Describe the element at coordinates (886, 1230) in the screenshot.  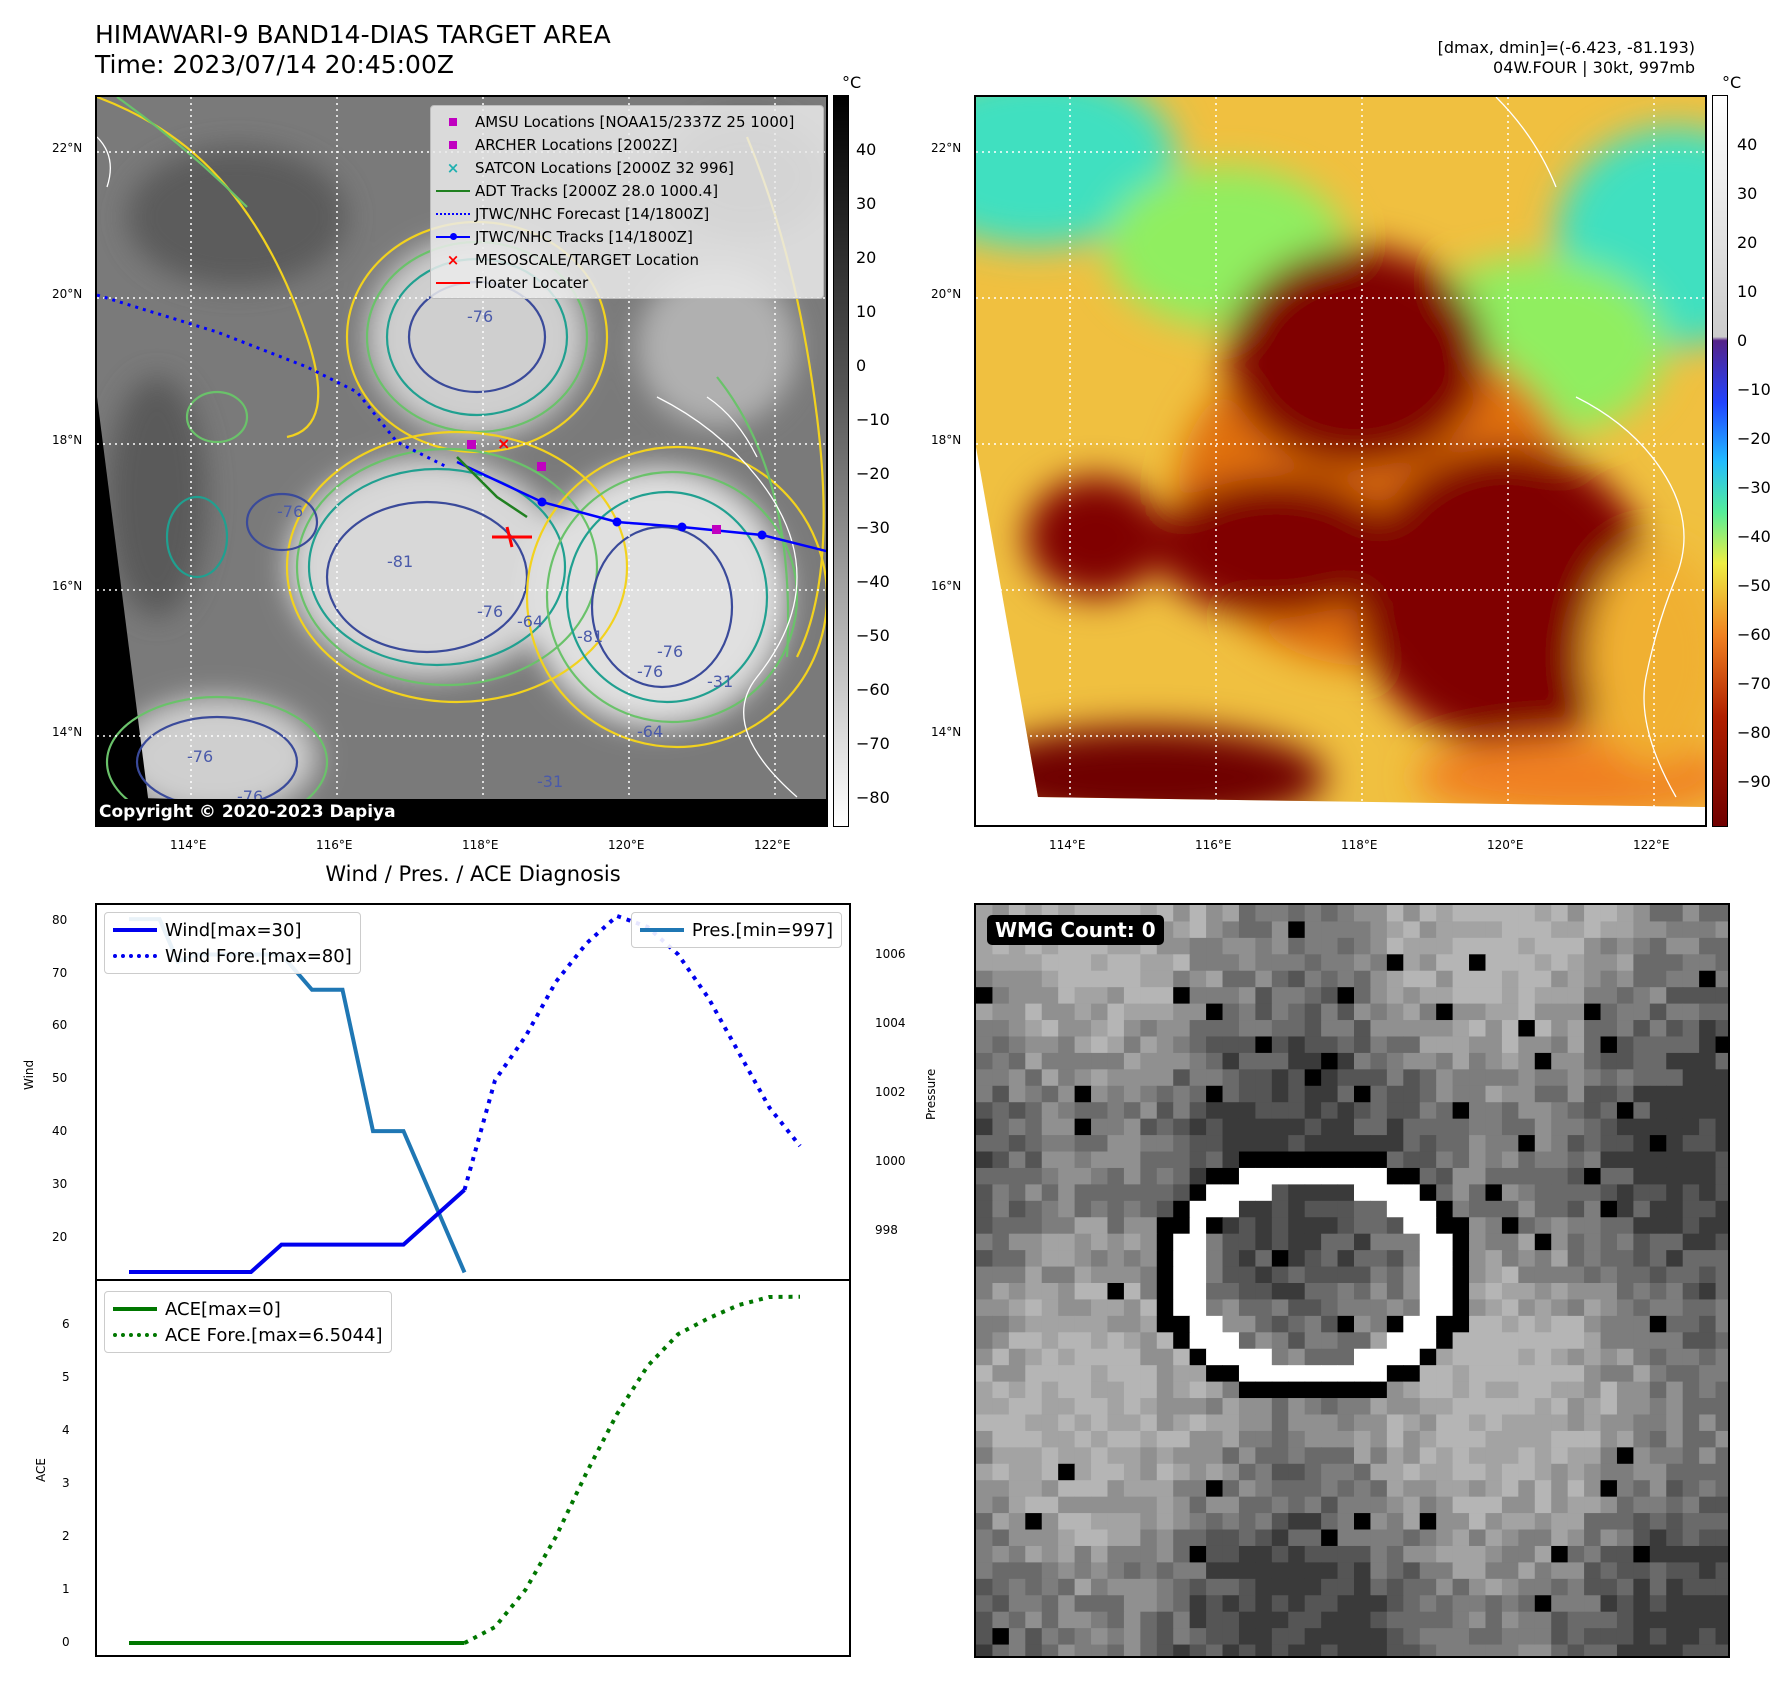
I see `pres-tick: 998` at that location.